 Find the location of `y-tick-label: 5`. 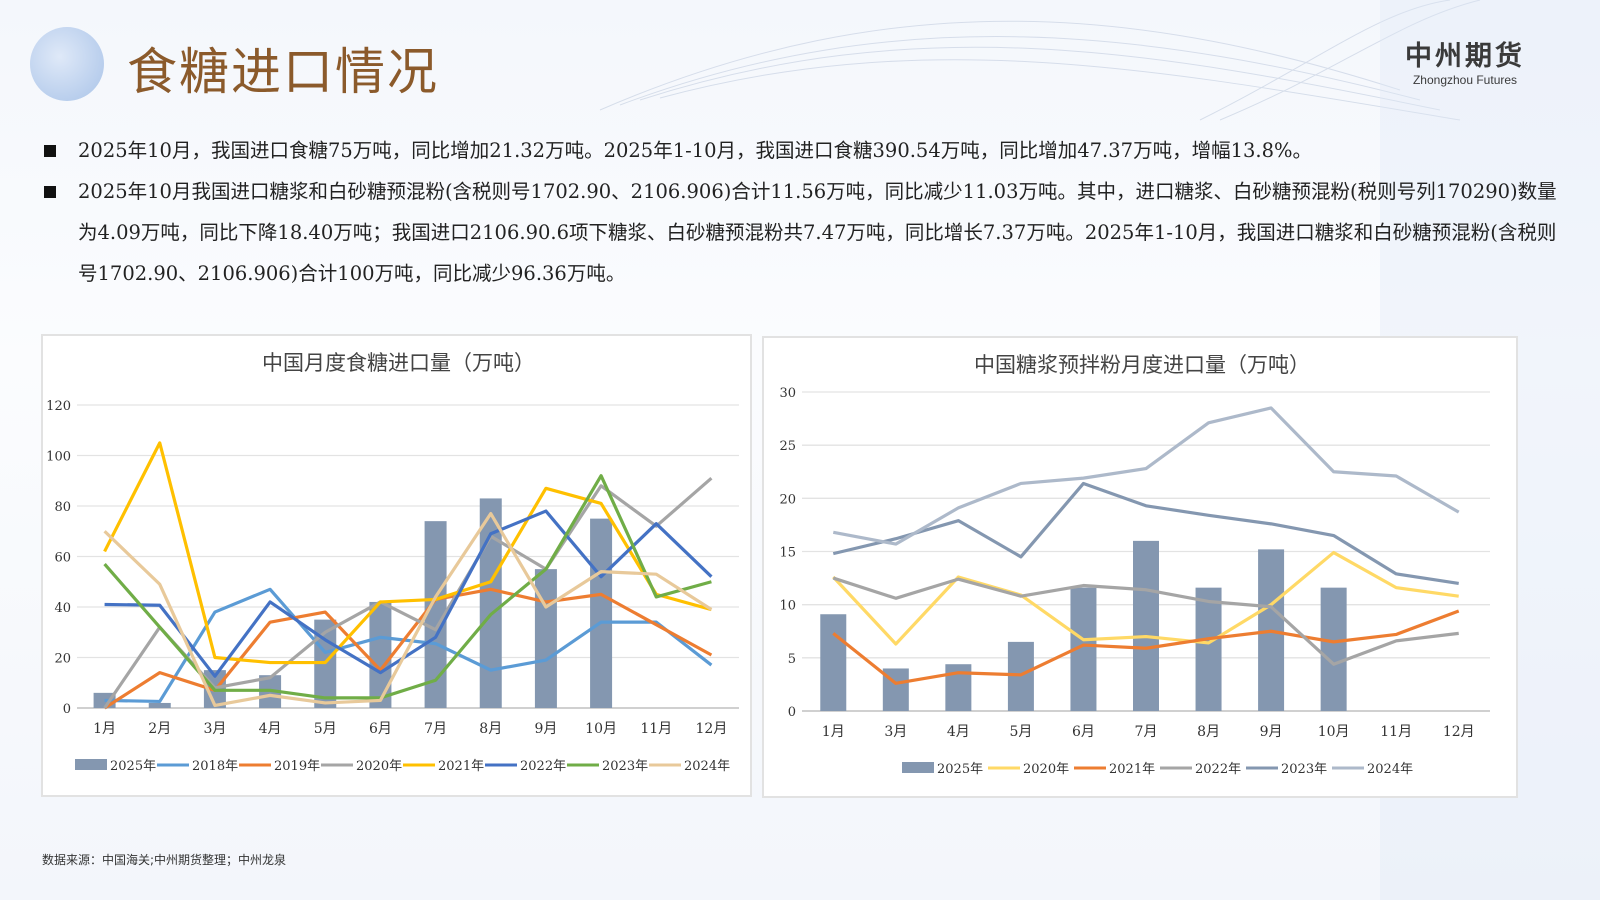

y-tick-label: 5 is located at coordinates (792, 659).